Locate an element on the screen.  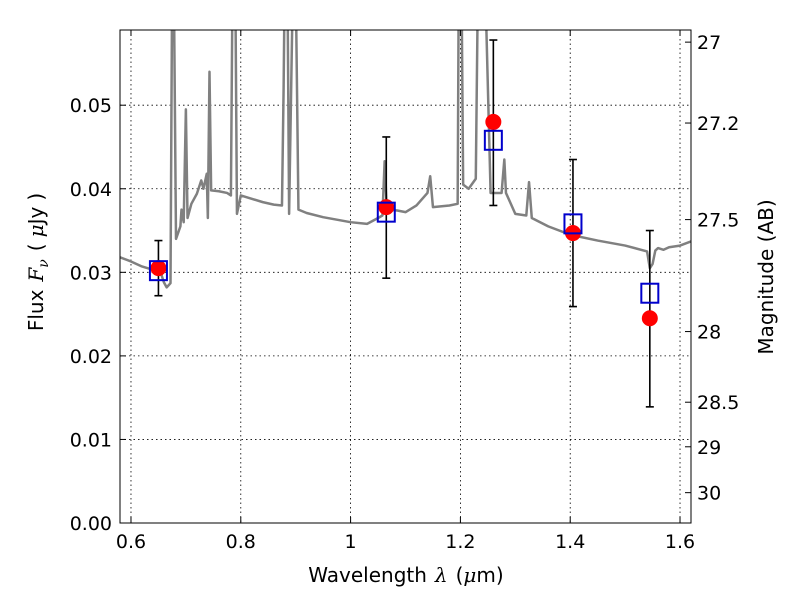
y2-tick-label: 29 is located at coordinates (709, 448).